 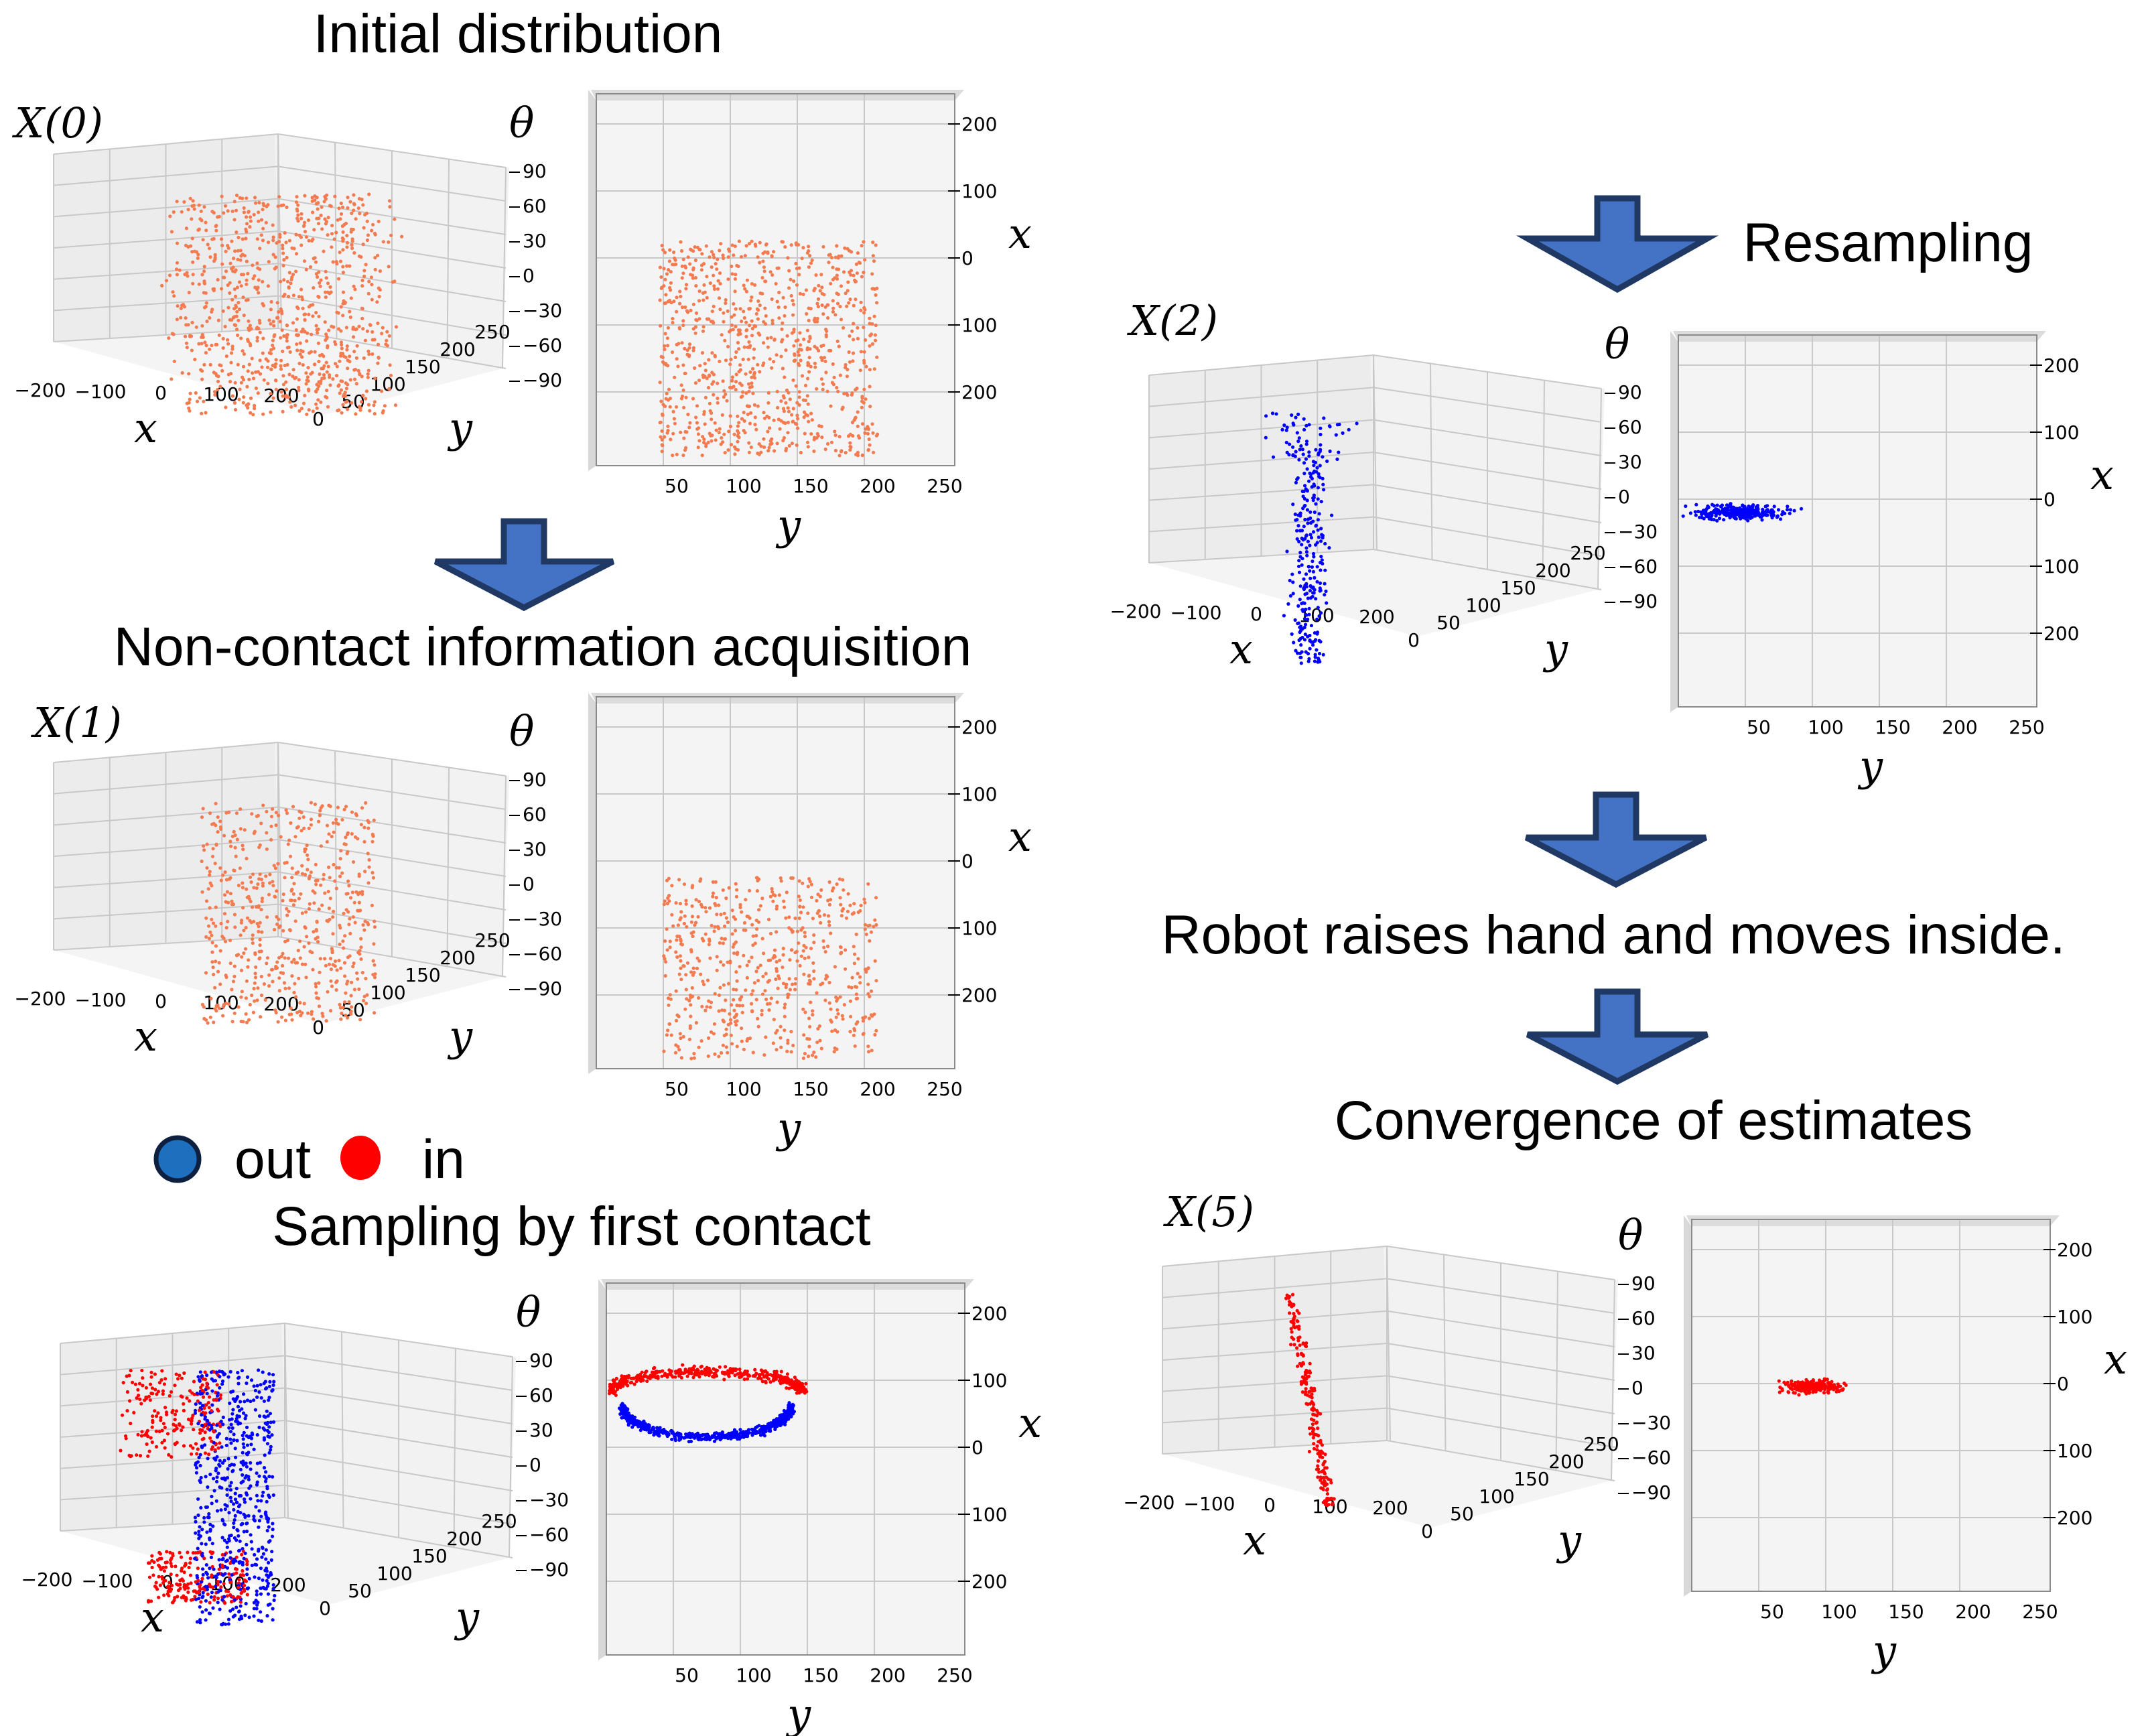 What do you see at coordinates (541, 1430) in the screenshot?
I see `theta-tick-label: 30` at bounding box center [541, 1430].